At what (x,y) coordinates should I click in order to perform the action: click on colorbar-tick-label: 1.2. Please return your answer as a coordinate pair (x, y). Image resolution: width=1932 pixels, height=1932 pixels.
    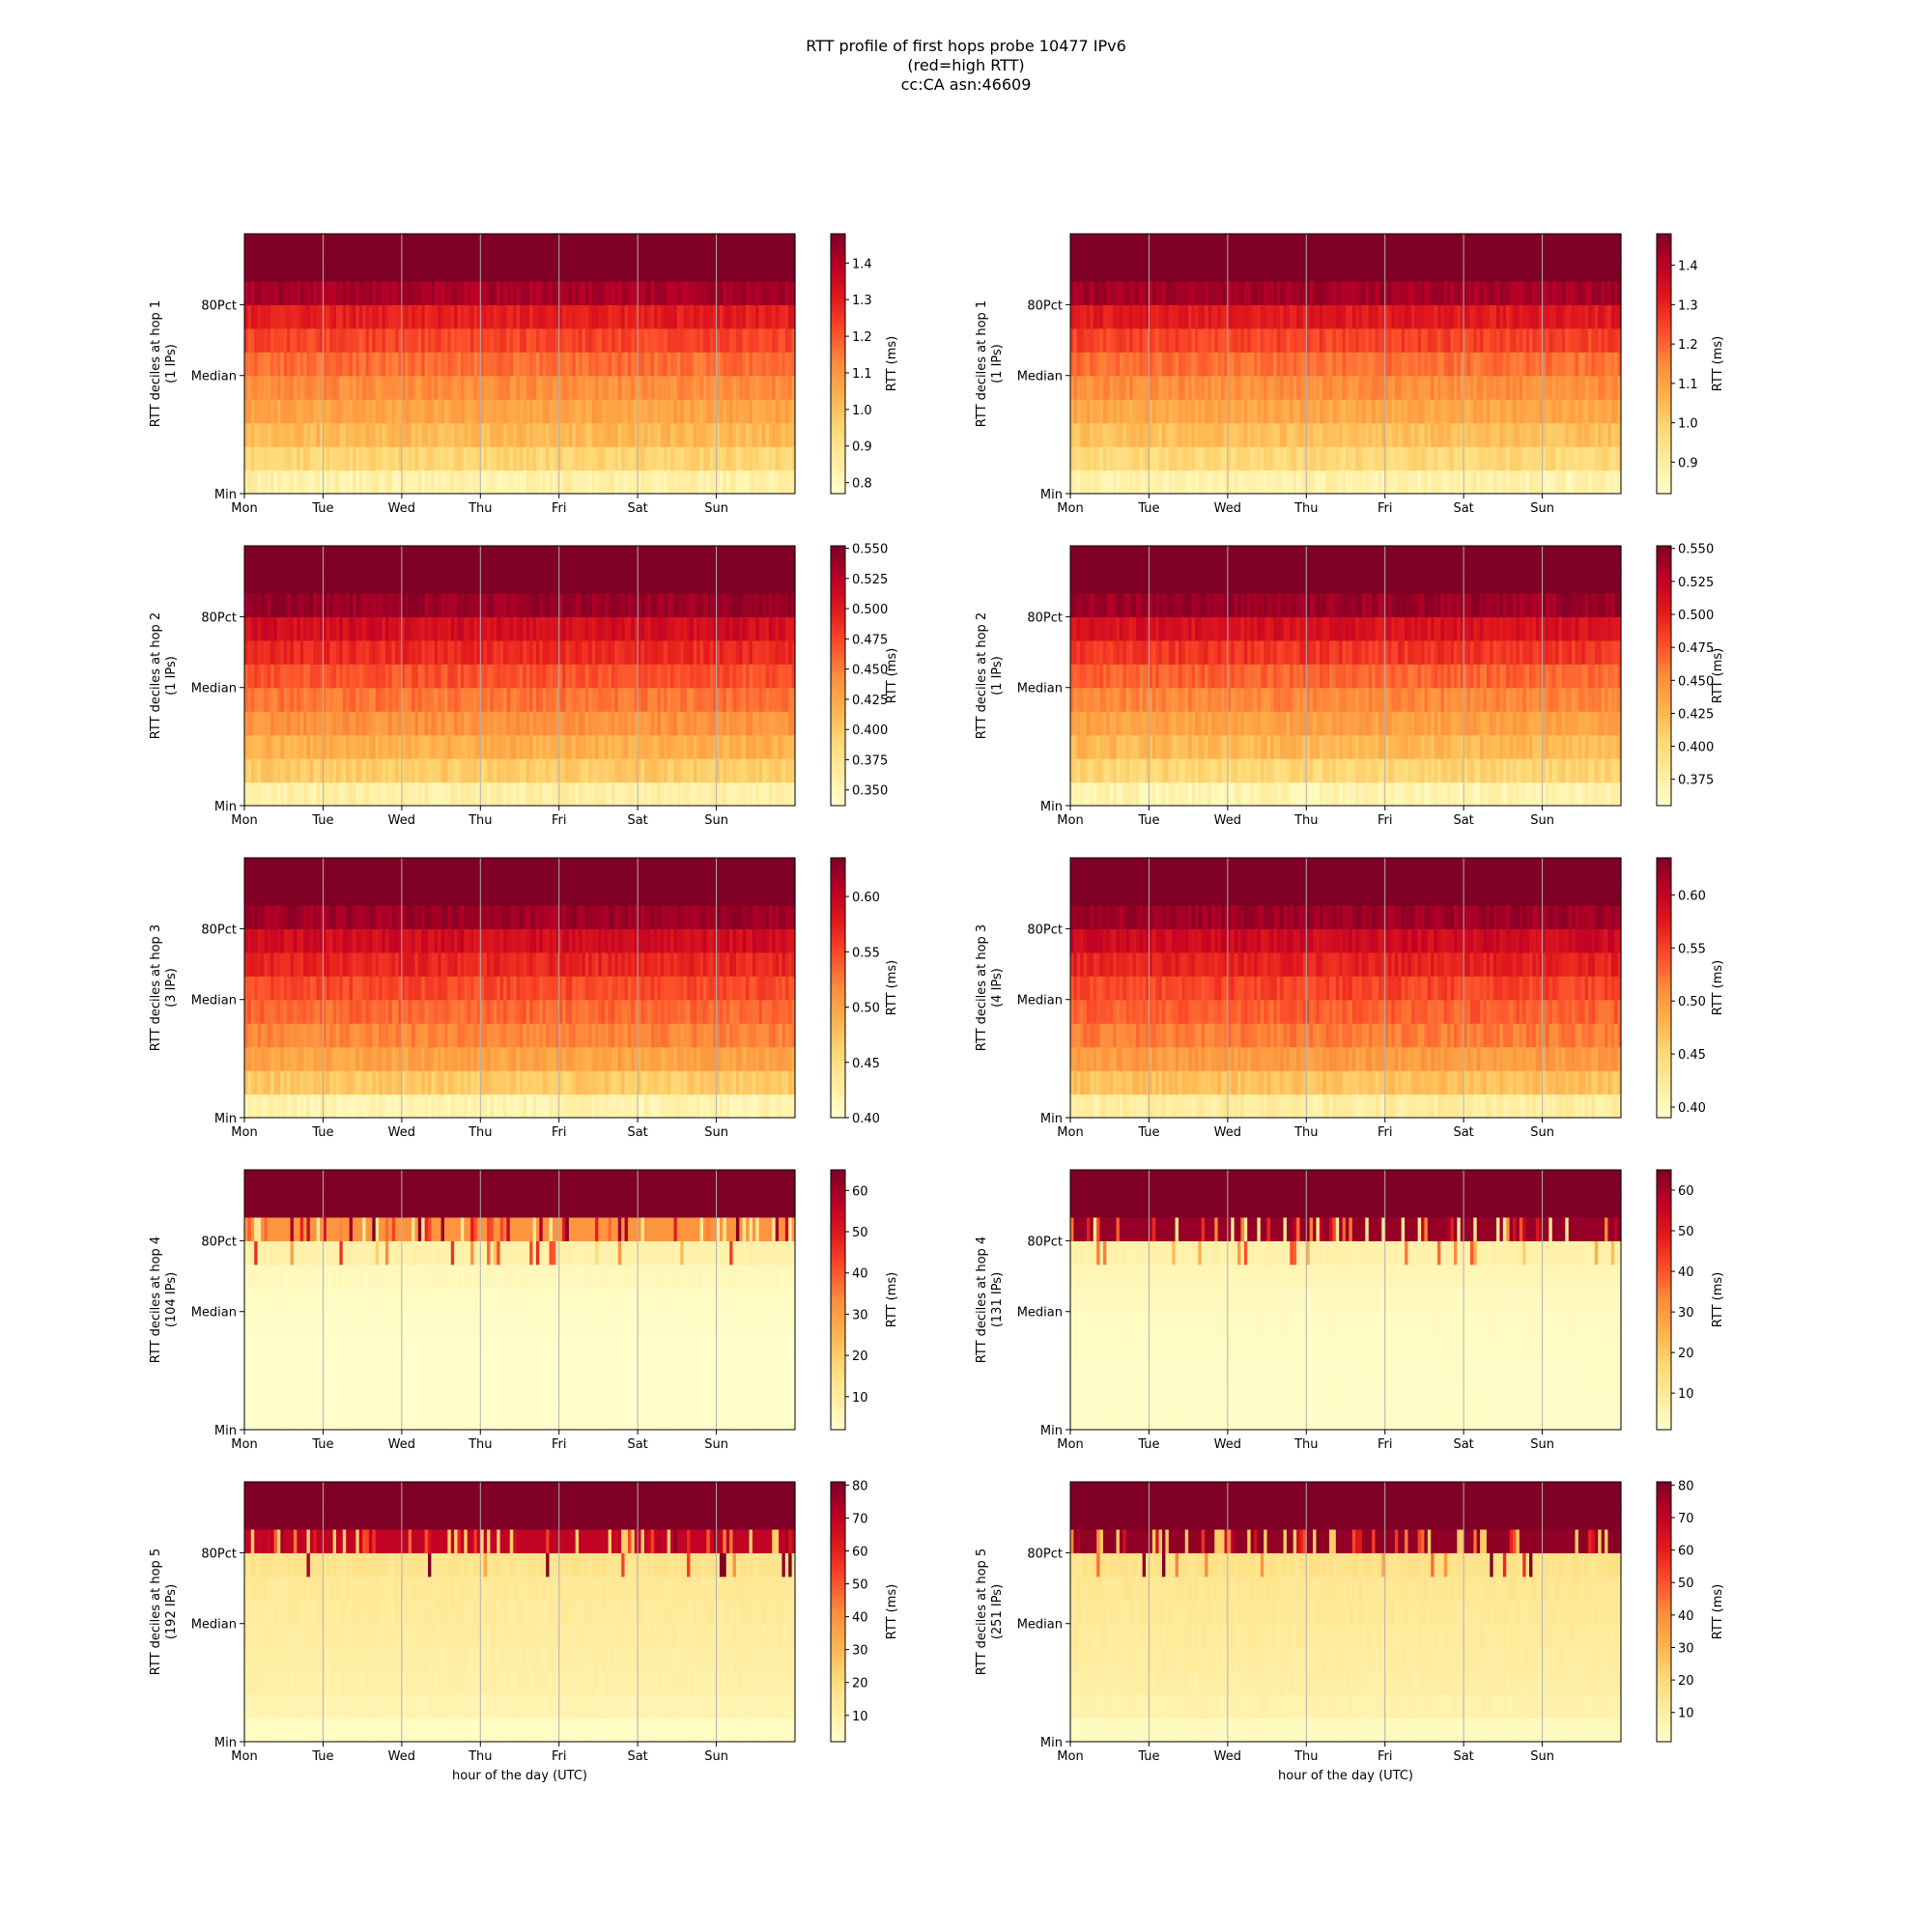
    Looking at the image, I should click on (862, 337).